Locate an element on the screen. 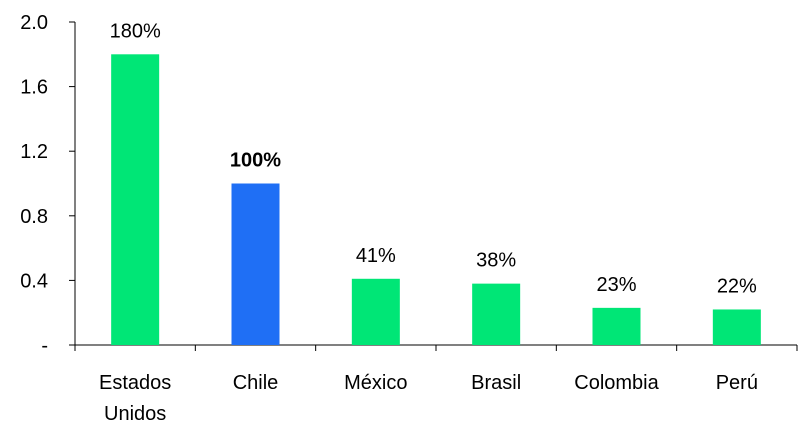  data-label: 180% is located at coordinates (135, 31).